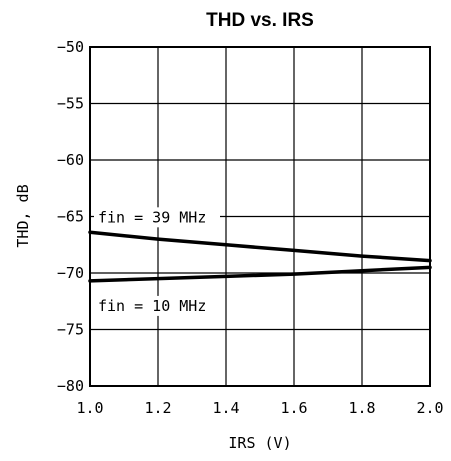 The width and height of the screenshot is (451, 461). I want to click on y-tick-label: −60, so click(70, 160).